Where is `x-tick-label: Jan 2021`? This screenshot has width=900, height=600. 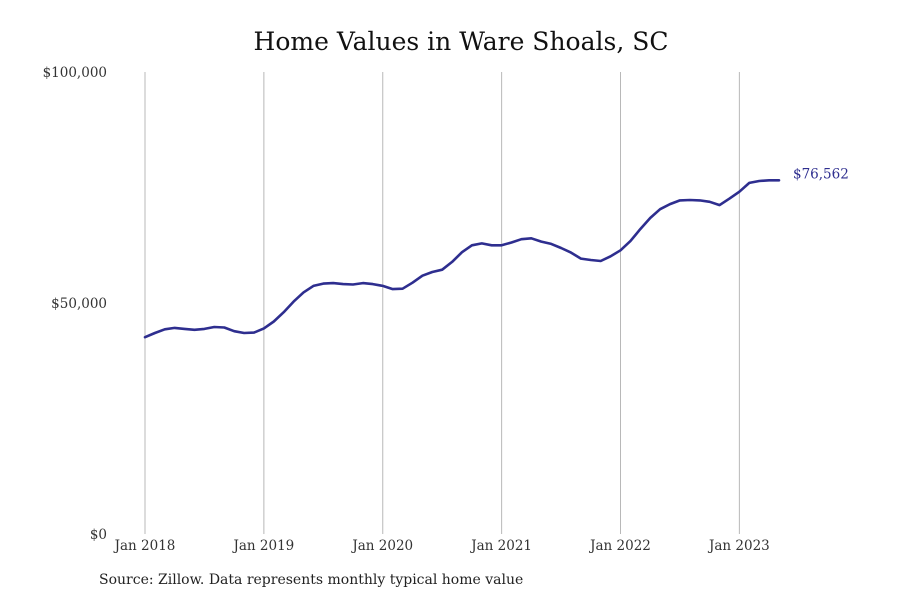
x-tick-label: Jan 2021 is located at coordinates (500, 546).